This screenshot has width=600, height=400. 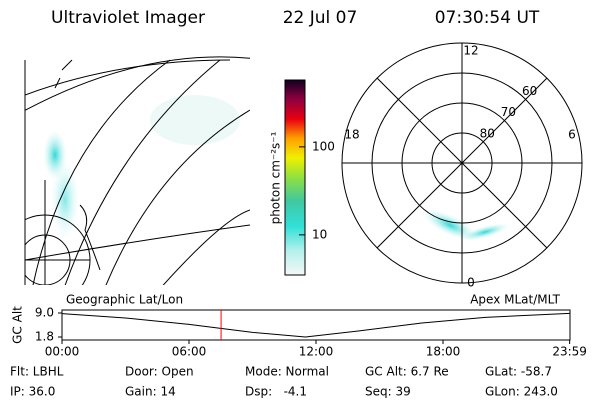 What do you see at coordinates (487, 18) in the screenshot?
I see `time: 07:30:54 UT` at bounding box center [487, 18].